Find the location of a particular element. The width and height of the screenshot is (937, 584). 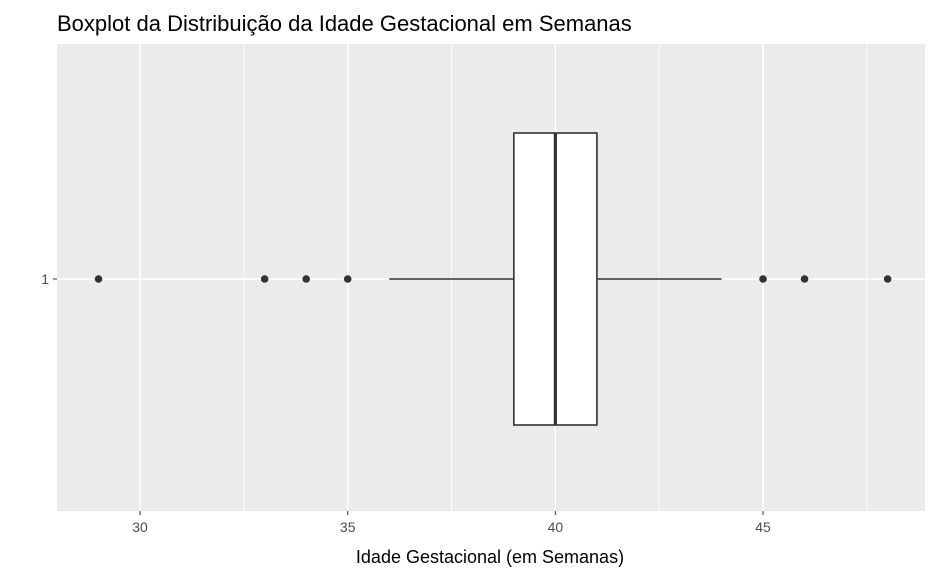

x-tick-label: 45 is located at coordinates (763, 527).